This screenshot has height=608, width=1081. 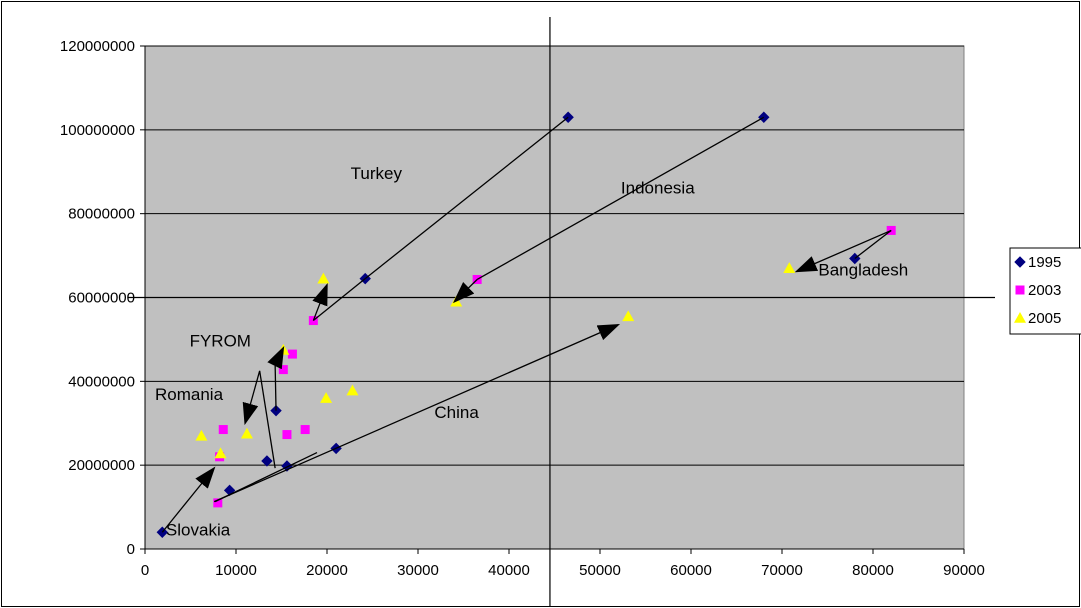 What do you see at coordinates (509, 570) in the screenshot?
I see `x-tick-label: 40000` at bounding box center [509, 570].